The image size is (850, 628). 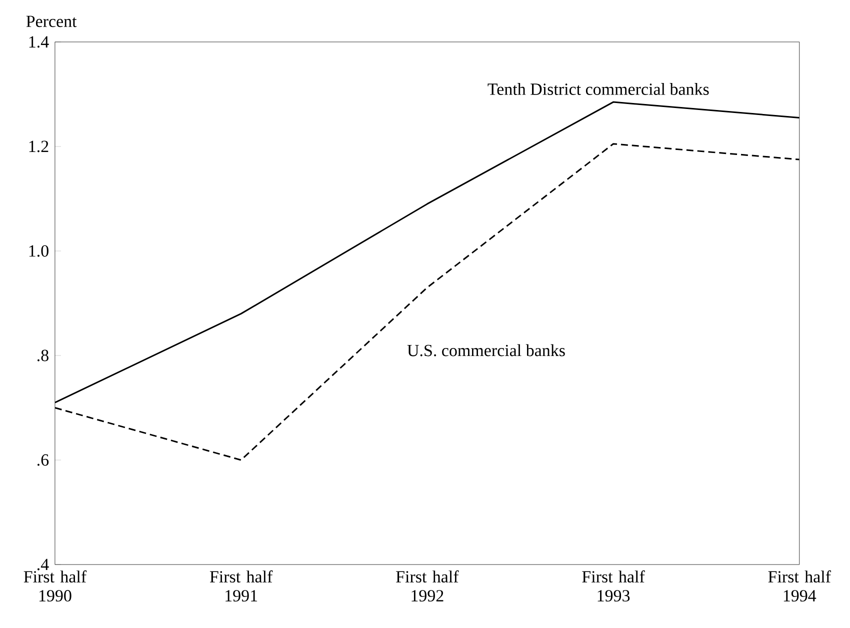 I want to click on y-tick-label: 1.2, so click(x=38, y=146).